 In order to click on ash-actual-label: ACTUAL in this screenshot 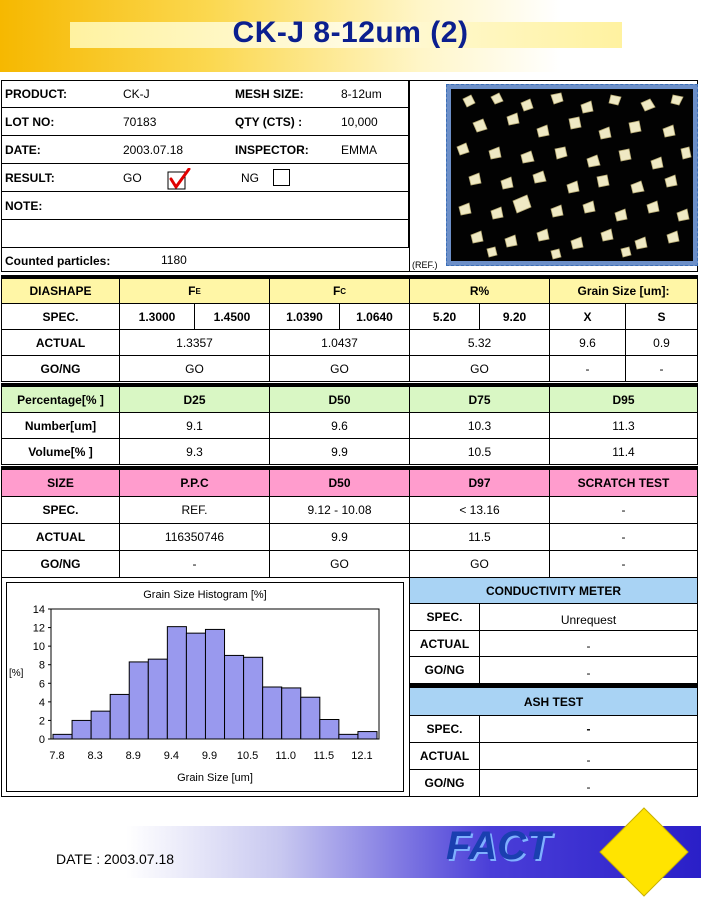, I will do `click(444, 756)`.